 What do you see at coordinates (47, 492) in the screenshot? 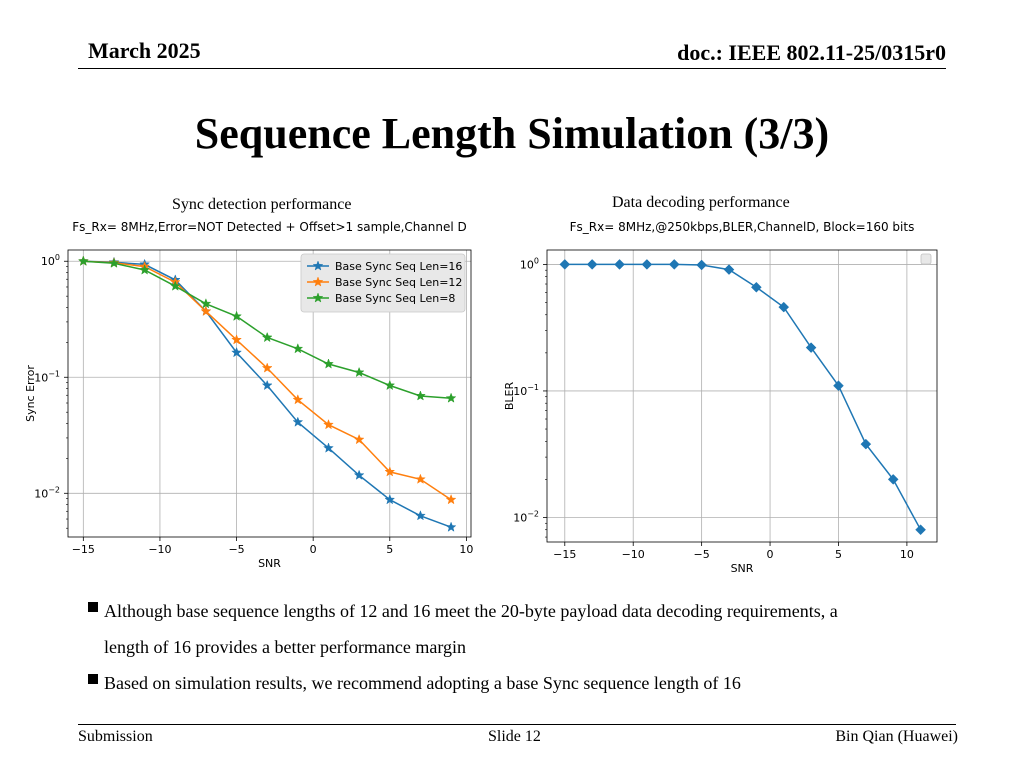
I see `sync-y-tick-label: 10⁻²` at bounding box center [47, 492].